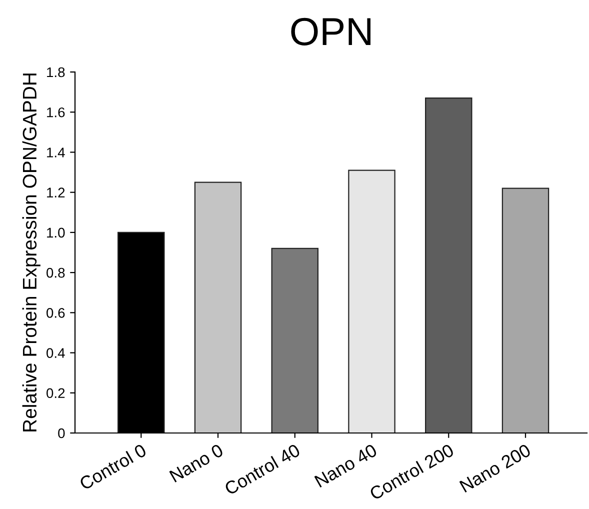 This screenshot has width=589, height=509. I want to click on y-axis-title: Relative Protein Expression OPN/GAPDH, so click(31, 253).